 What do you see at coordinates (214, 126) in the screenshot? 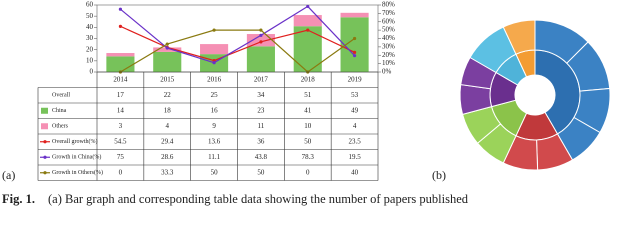
I see `table-cell: 9` at bounding box center [214, 126].